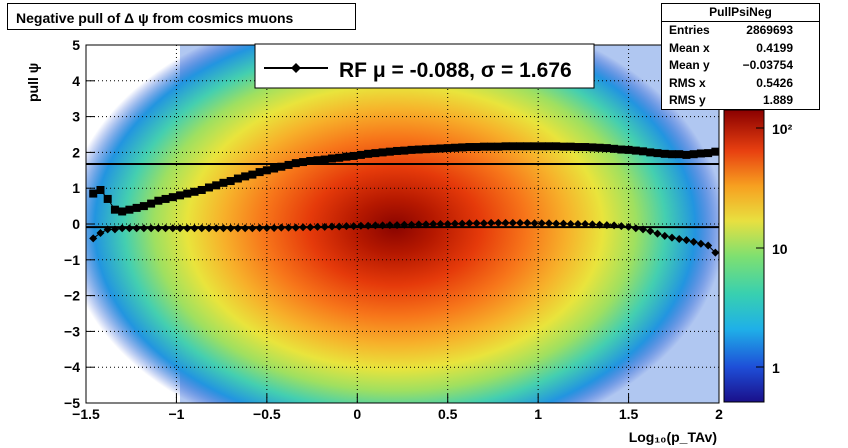 This screenshot has height=448, width=848. What do you see at coordinates (72, 331) in the screenshot?
I see `y-tick-label: −3` at bounding box center [72, 331].